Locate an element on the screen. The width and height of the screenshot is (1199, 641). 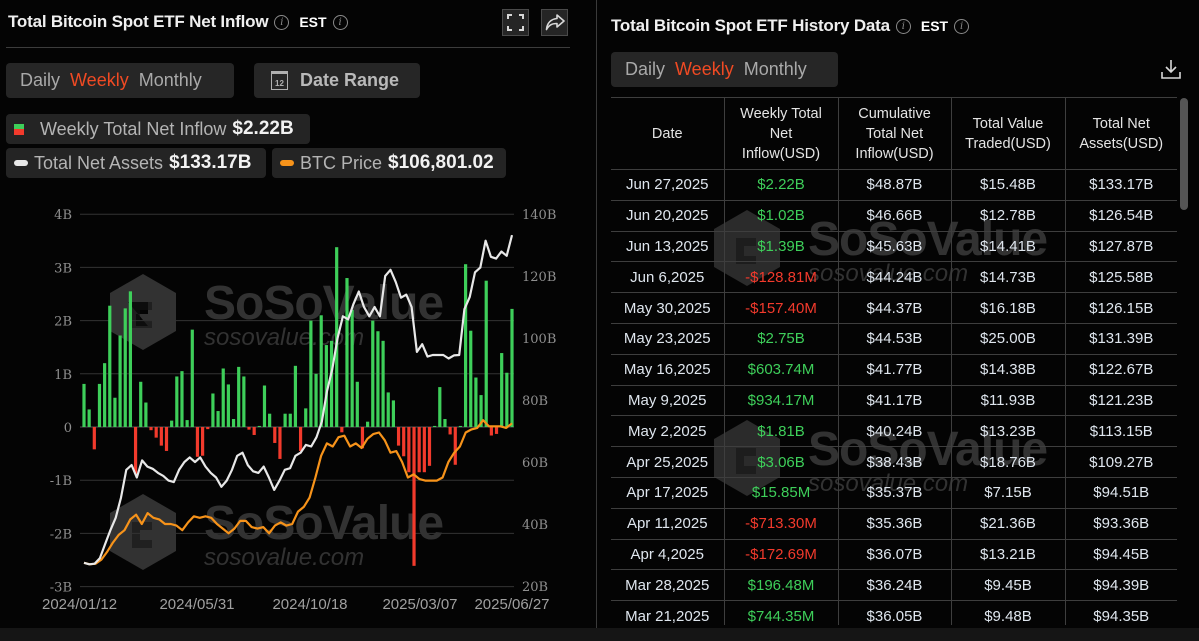
table-row: Mar 21,2025 $744.35M $36.05B $9.48B $94.35B is located at coordinates (894, 612).